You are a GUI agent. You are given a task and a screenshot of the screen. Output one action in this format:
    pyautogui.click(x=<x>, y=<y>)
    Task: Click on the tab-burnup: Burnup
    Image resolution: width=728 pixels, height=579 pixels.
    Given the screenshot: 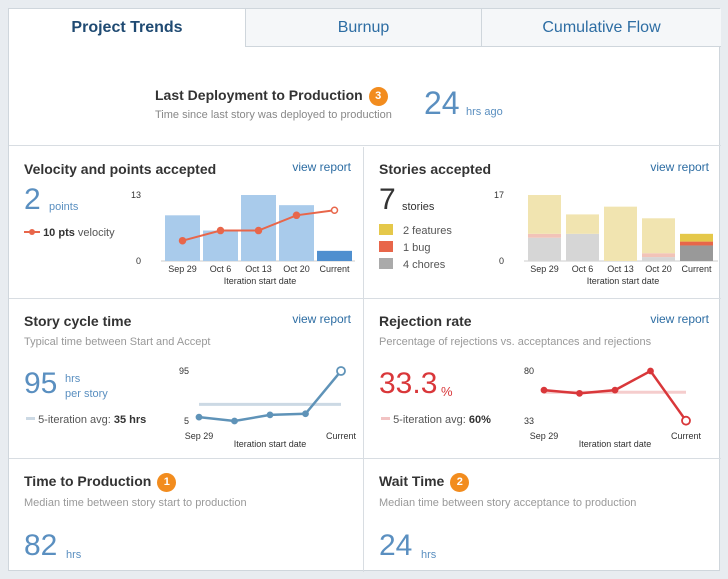 What is the action you would take?
    pyautogui.click(x=363, y=28)
    